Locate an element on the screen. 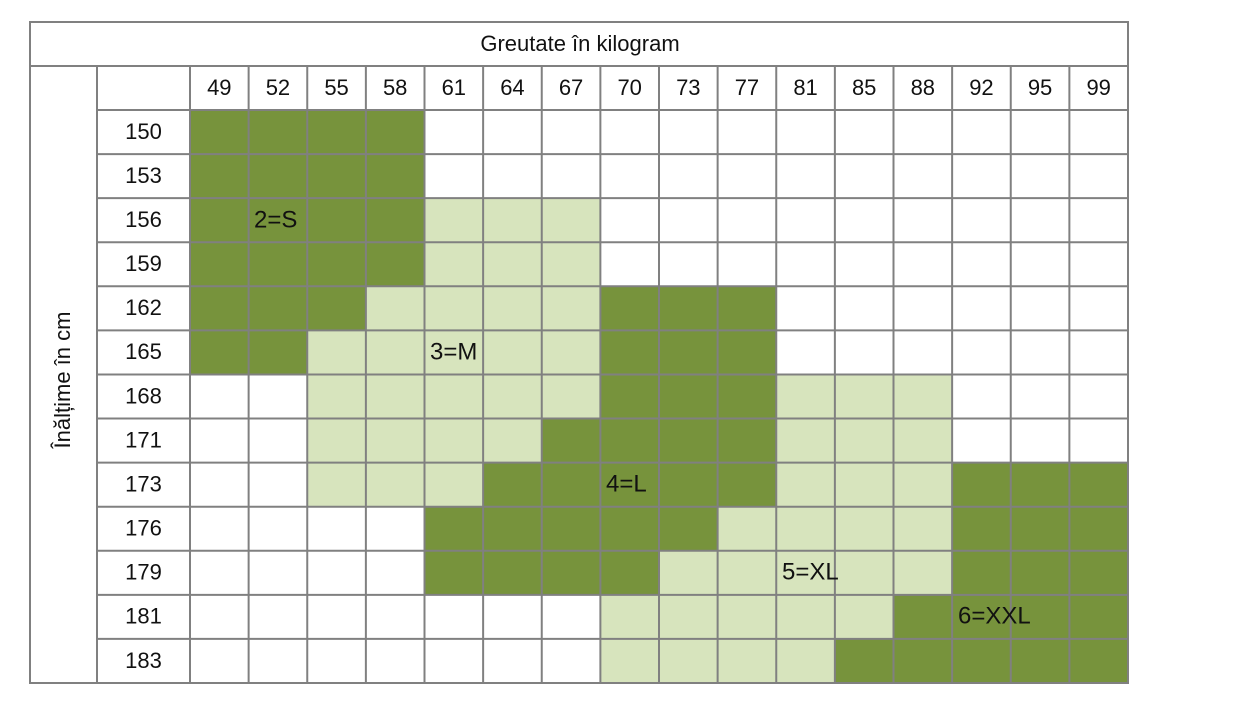 The image size is (1245, 708). zone-label: 3=M is located at coordinates (453, 351).